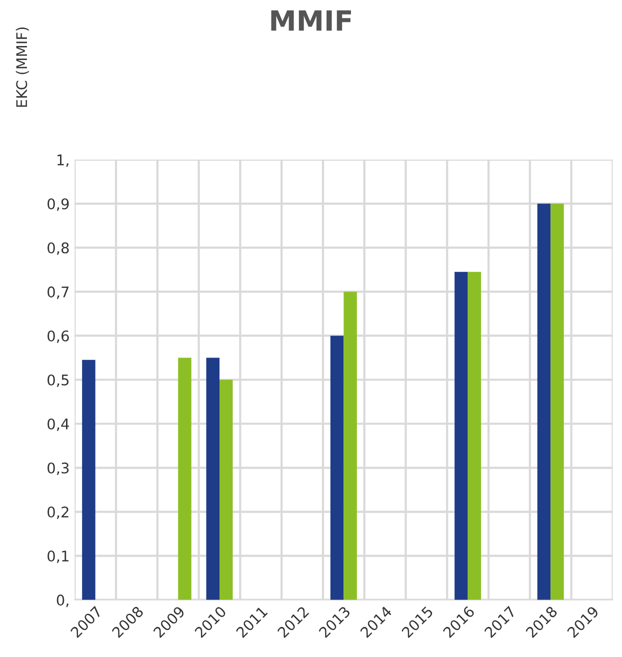  I want to click on y-tick-label: 0,5, so click(58, 380).